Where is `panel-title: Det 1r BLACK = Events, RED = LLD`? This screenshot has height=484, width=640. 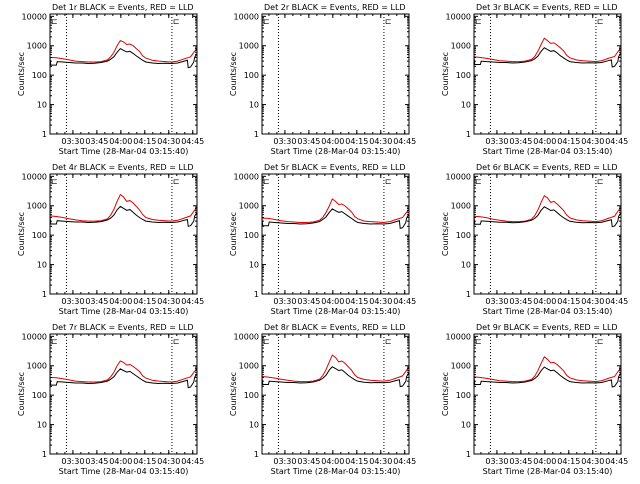
panel-title: Det 1r BLACK = Events, RED = LLD is located at coordinates (123, 7).